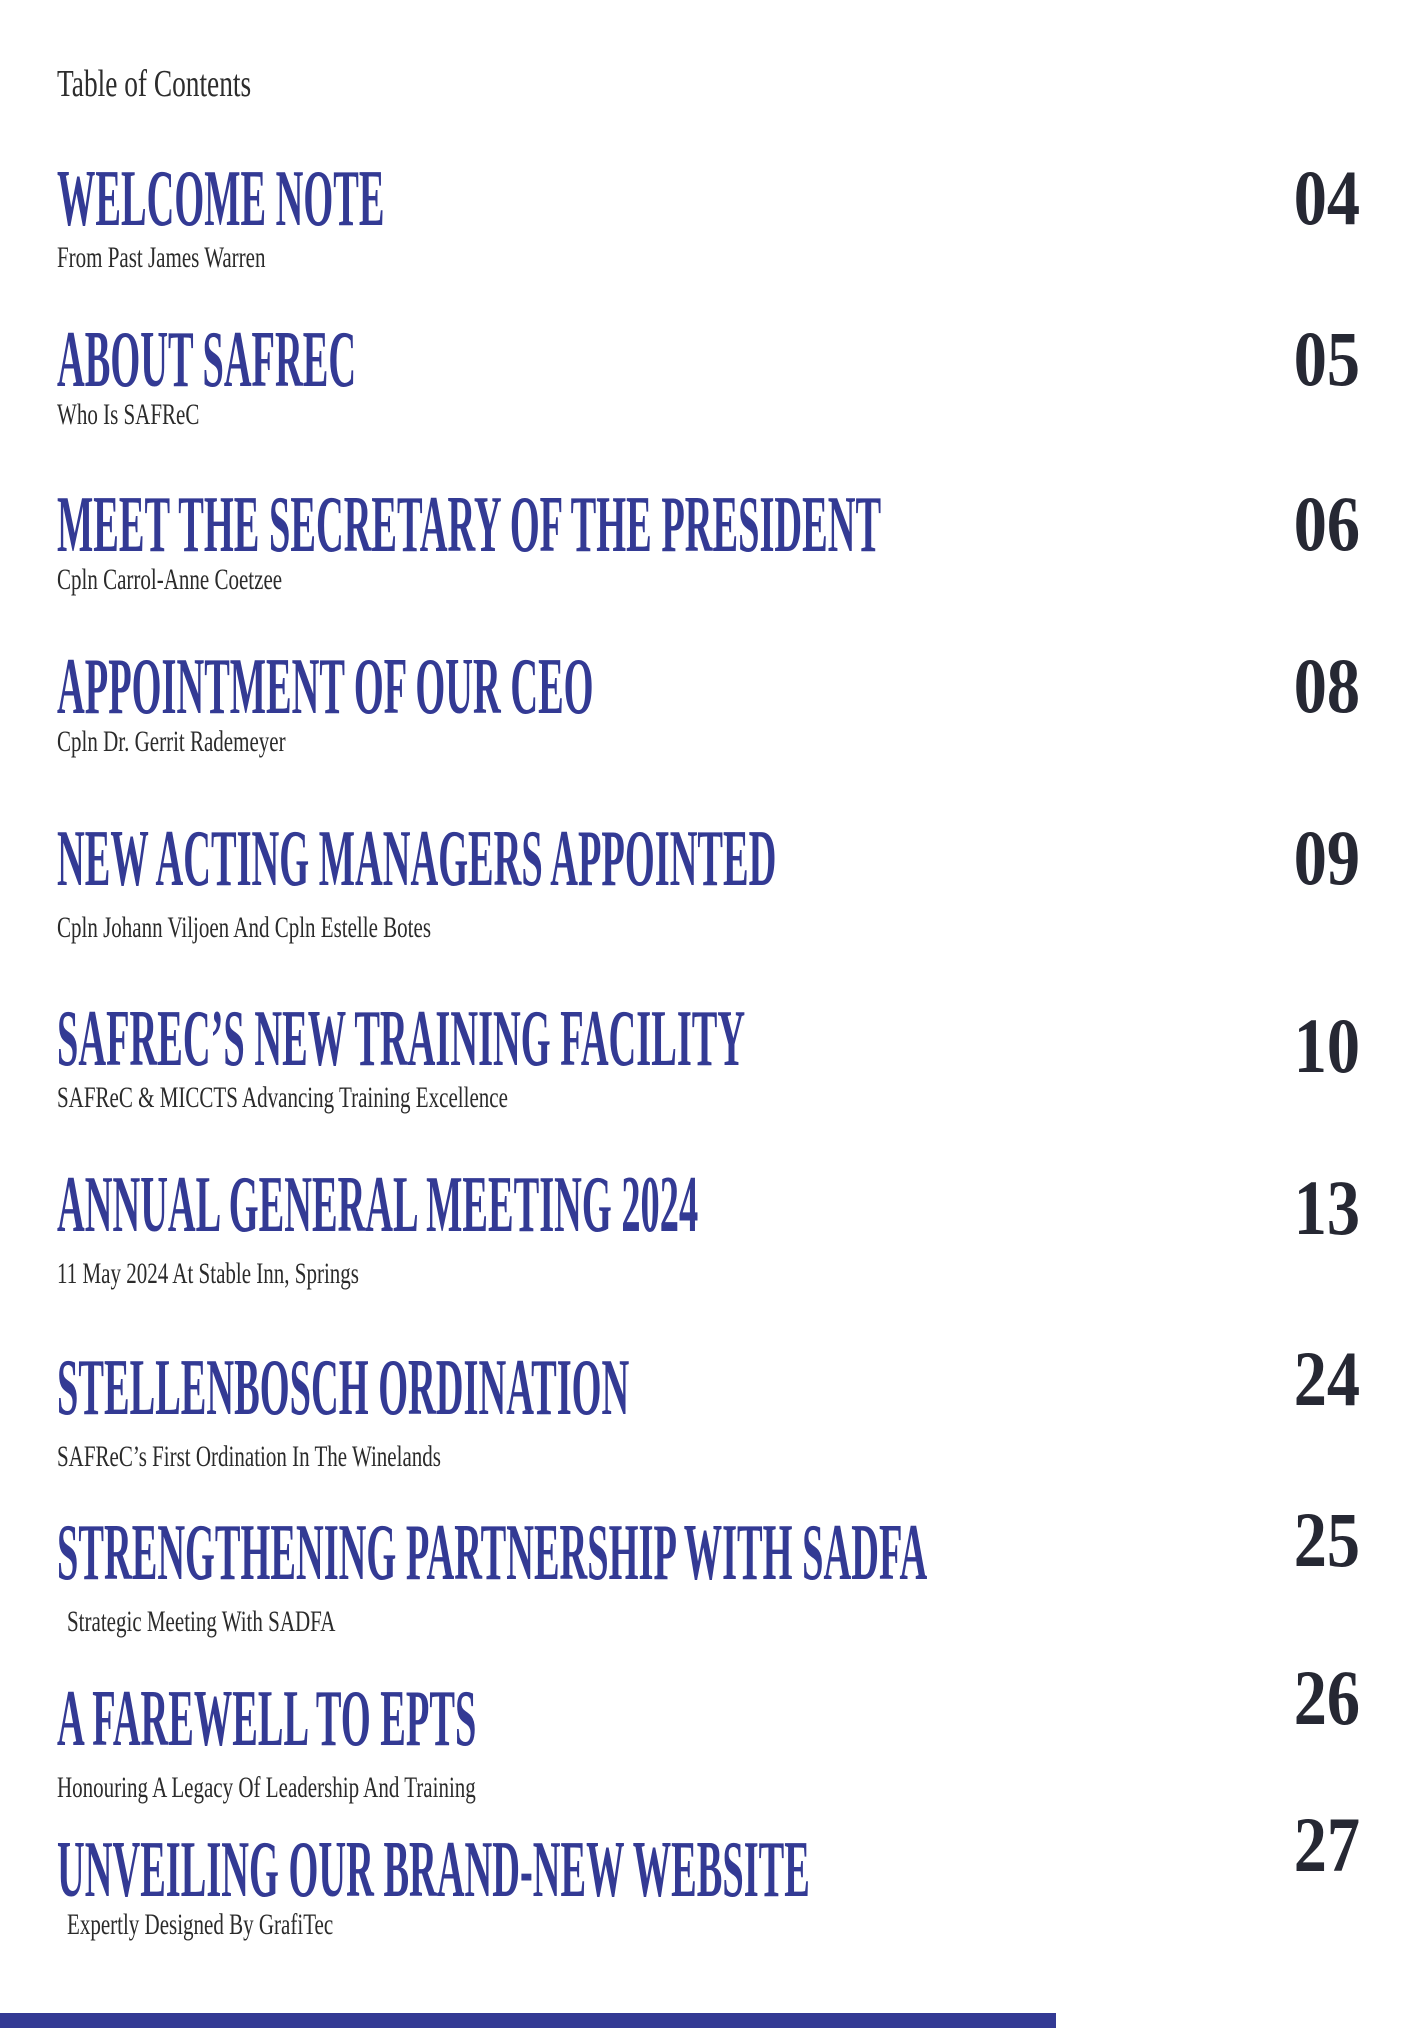 This screenshot has width=1428, height=2028. What do you see at coordinates (154, 84) in the screenshot?
I see `page-title: Table of Contents` at bounding box center [154, 84].